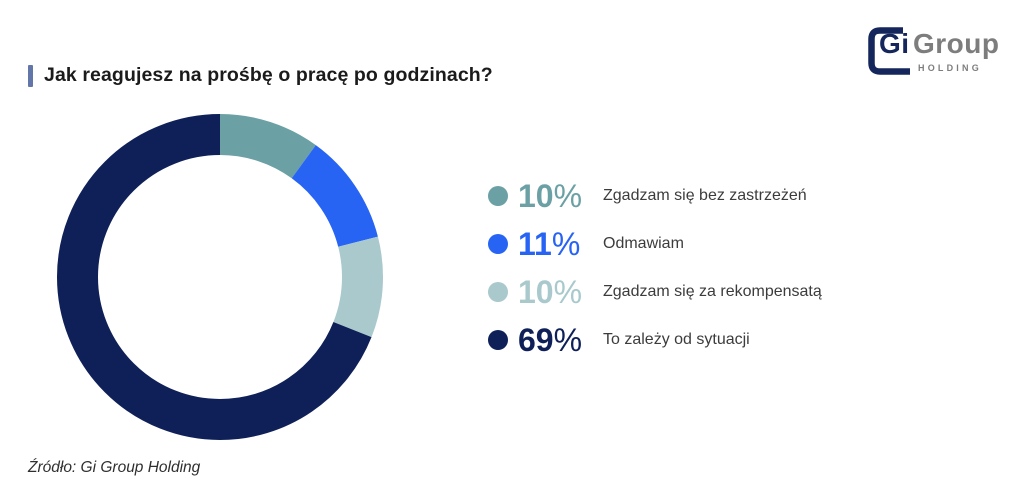 The image size is (1024, 504). I want to click on logo-text-gi: Gi, so click(894, 43).